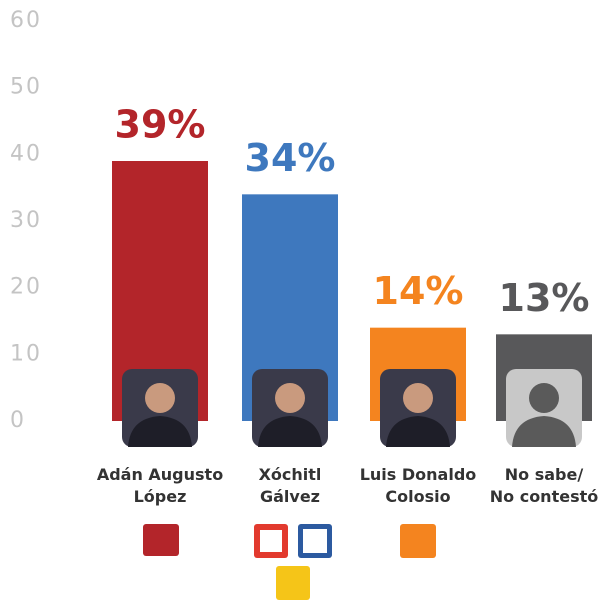 This screenshot has width=610, height=600. Describe the element at coordinates (289, 562) in the screenshot. I see `party-logos` at that location.